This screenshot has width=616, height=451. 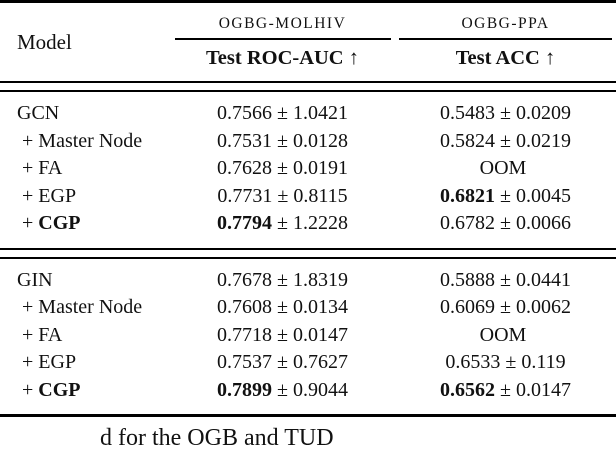 I want to click on molhiv-value-cell: 0.7794 ± 1.2228, so click(x=282, y=224).